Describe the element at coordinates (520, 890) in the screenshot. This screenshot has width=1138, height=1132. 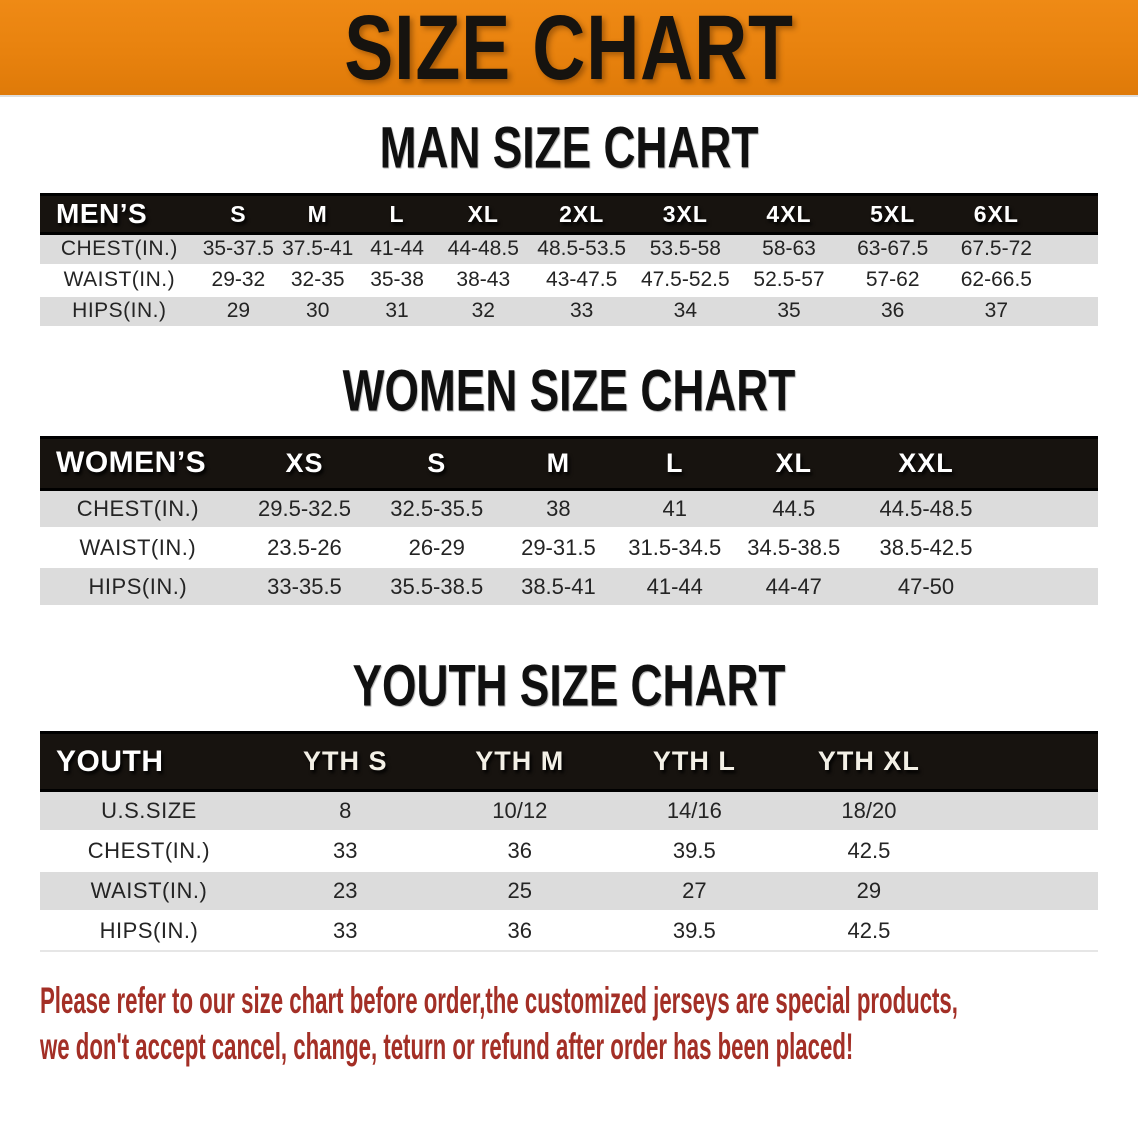
I see `table-cell: 25` at that location.